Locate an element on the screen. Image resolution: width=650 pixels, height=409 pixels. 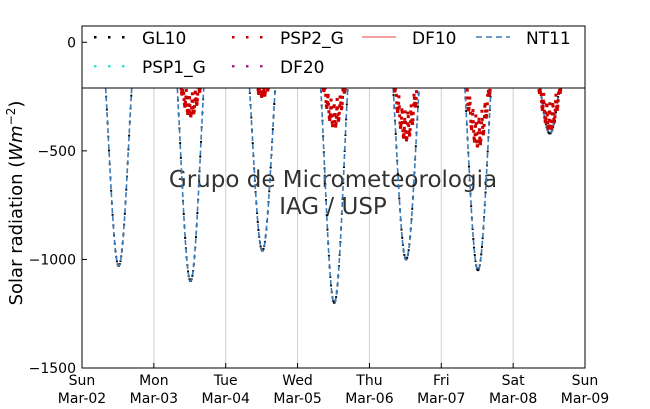
ylabel-exp: −2 is located at coordinates (11, 117).